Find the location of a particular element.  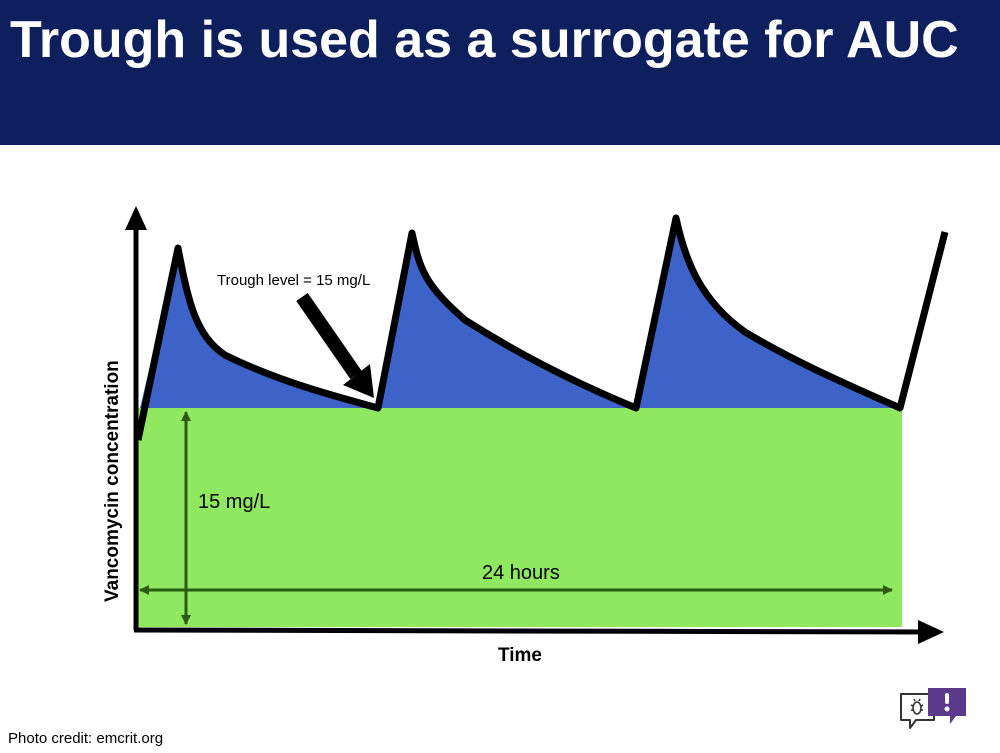

bug-icon is located at coordinates (917, 706).